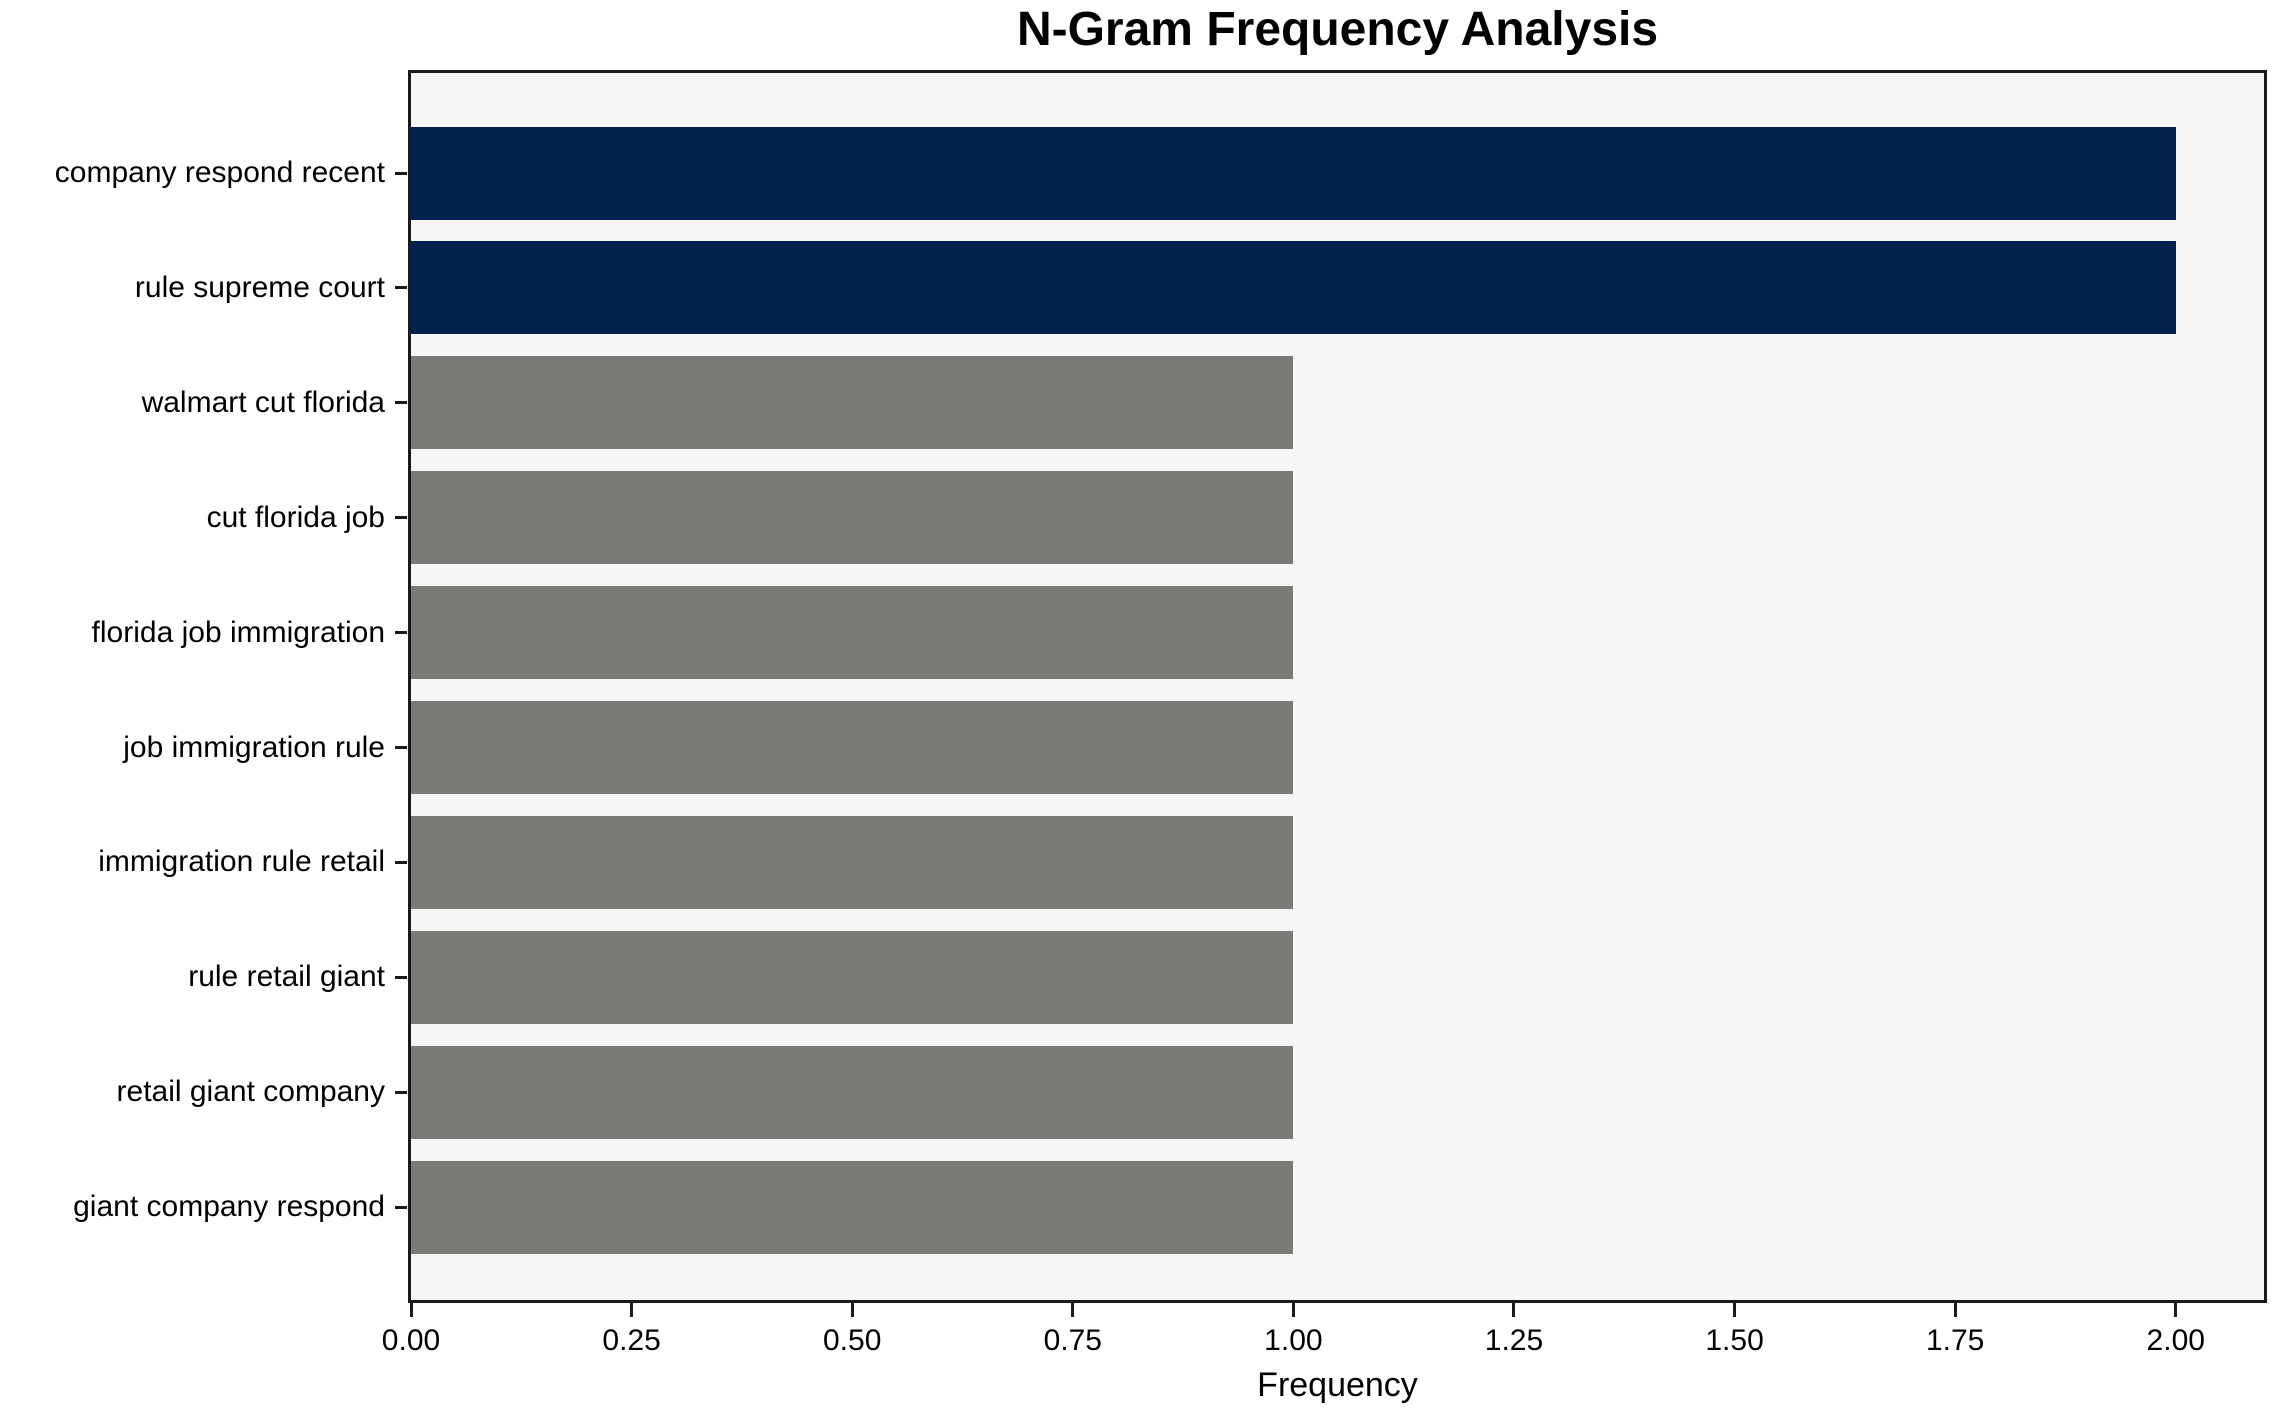 The width and height of the screenshot is (2286, 1414). What do you see at coordinates (238, 632) in the screenshot?
I see `y-tick-label: florida job immigration` at bounding box center [238, 632].